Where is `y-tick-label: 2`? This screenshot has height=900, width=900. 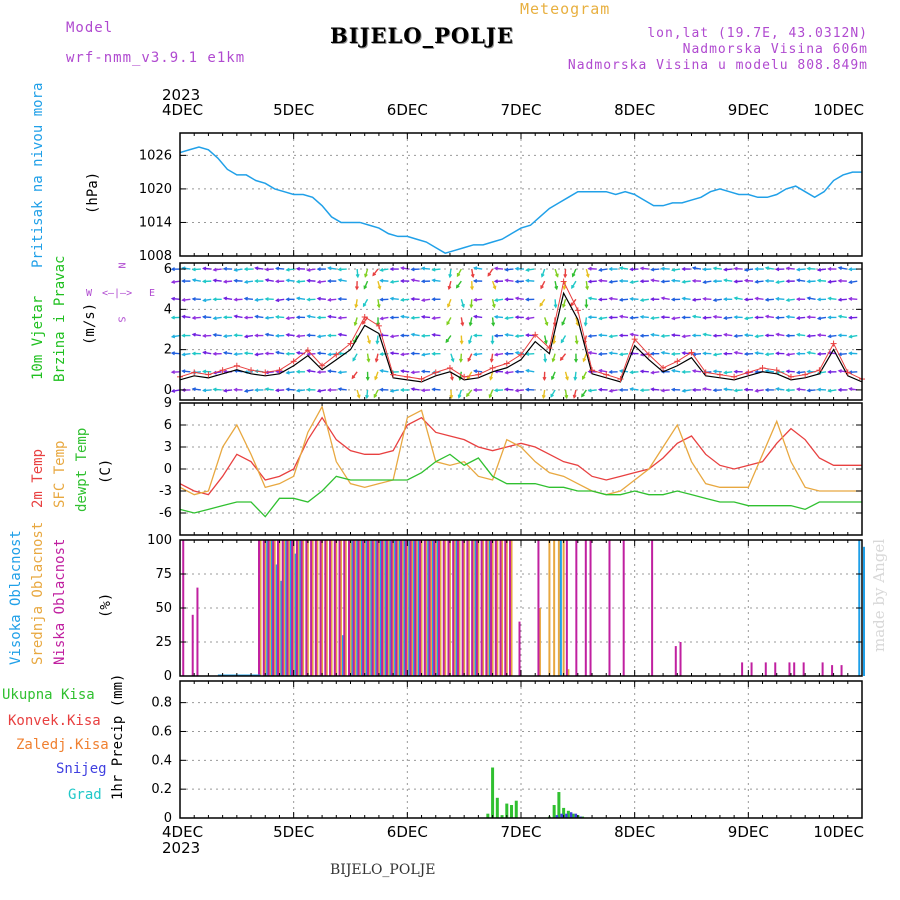 y-tick-label: 2 is located at coordinates (168, 350).